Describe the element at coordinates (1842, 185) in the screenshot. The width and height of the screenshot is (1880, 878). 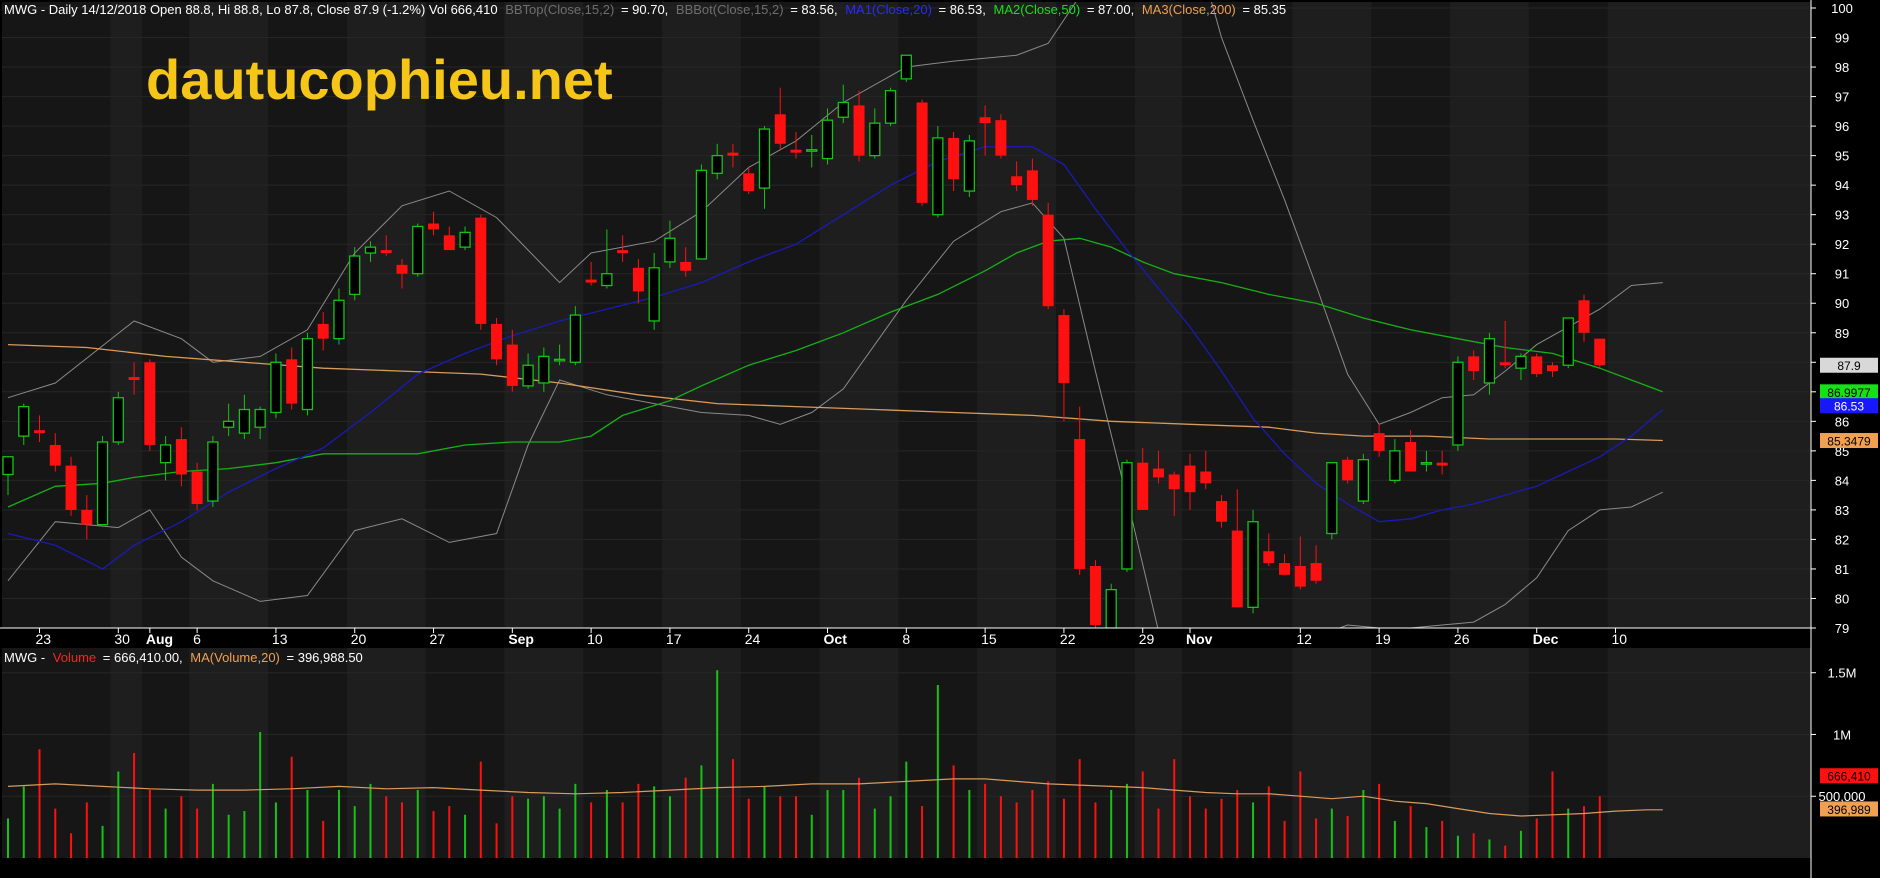
I see `price-y-tick-label: 94` at that location.